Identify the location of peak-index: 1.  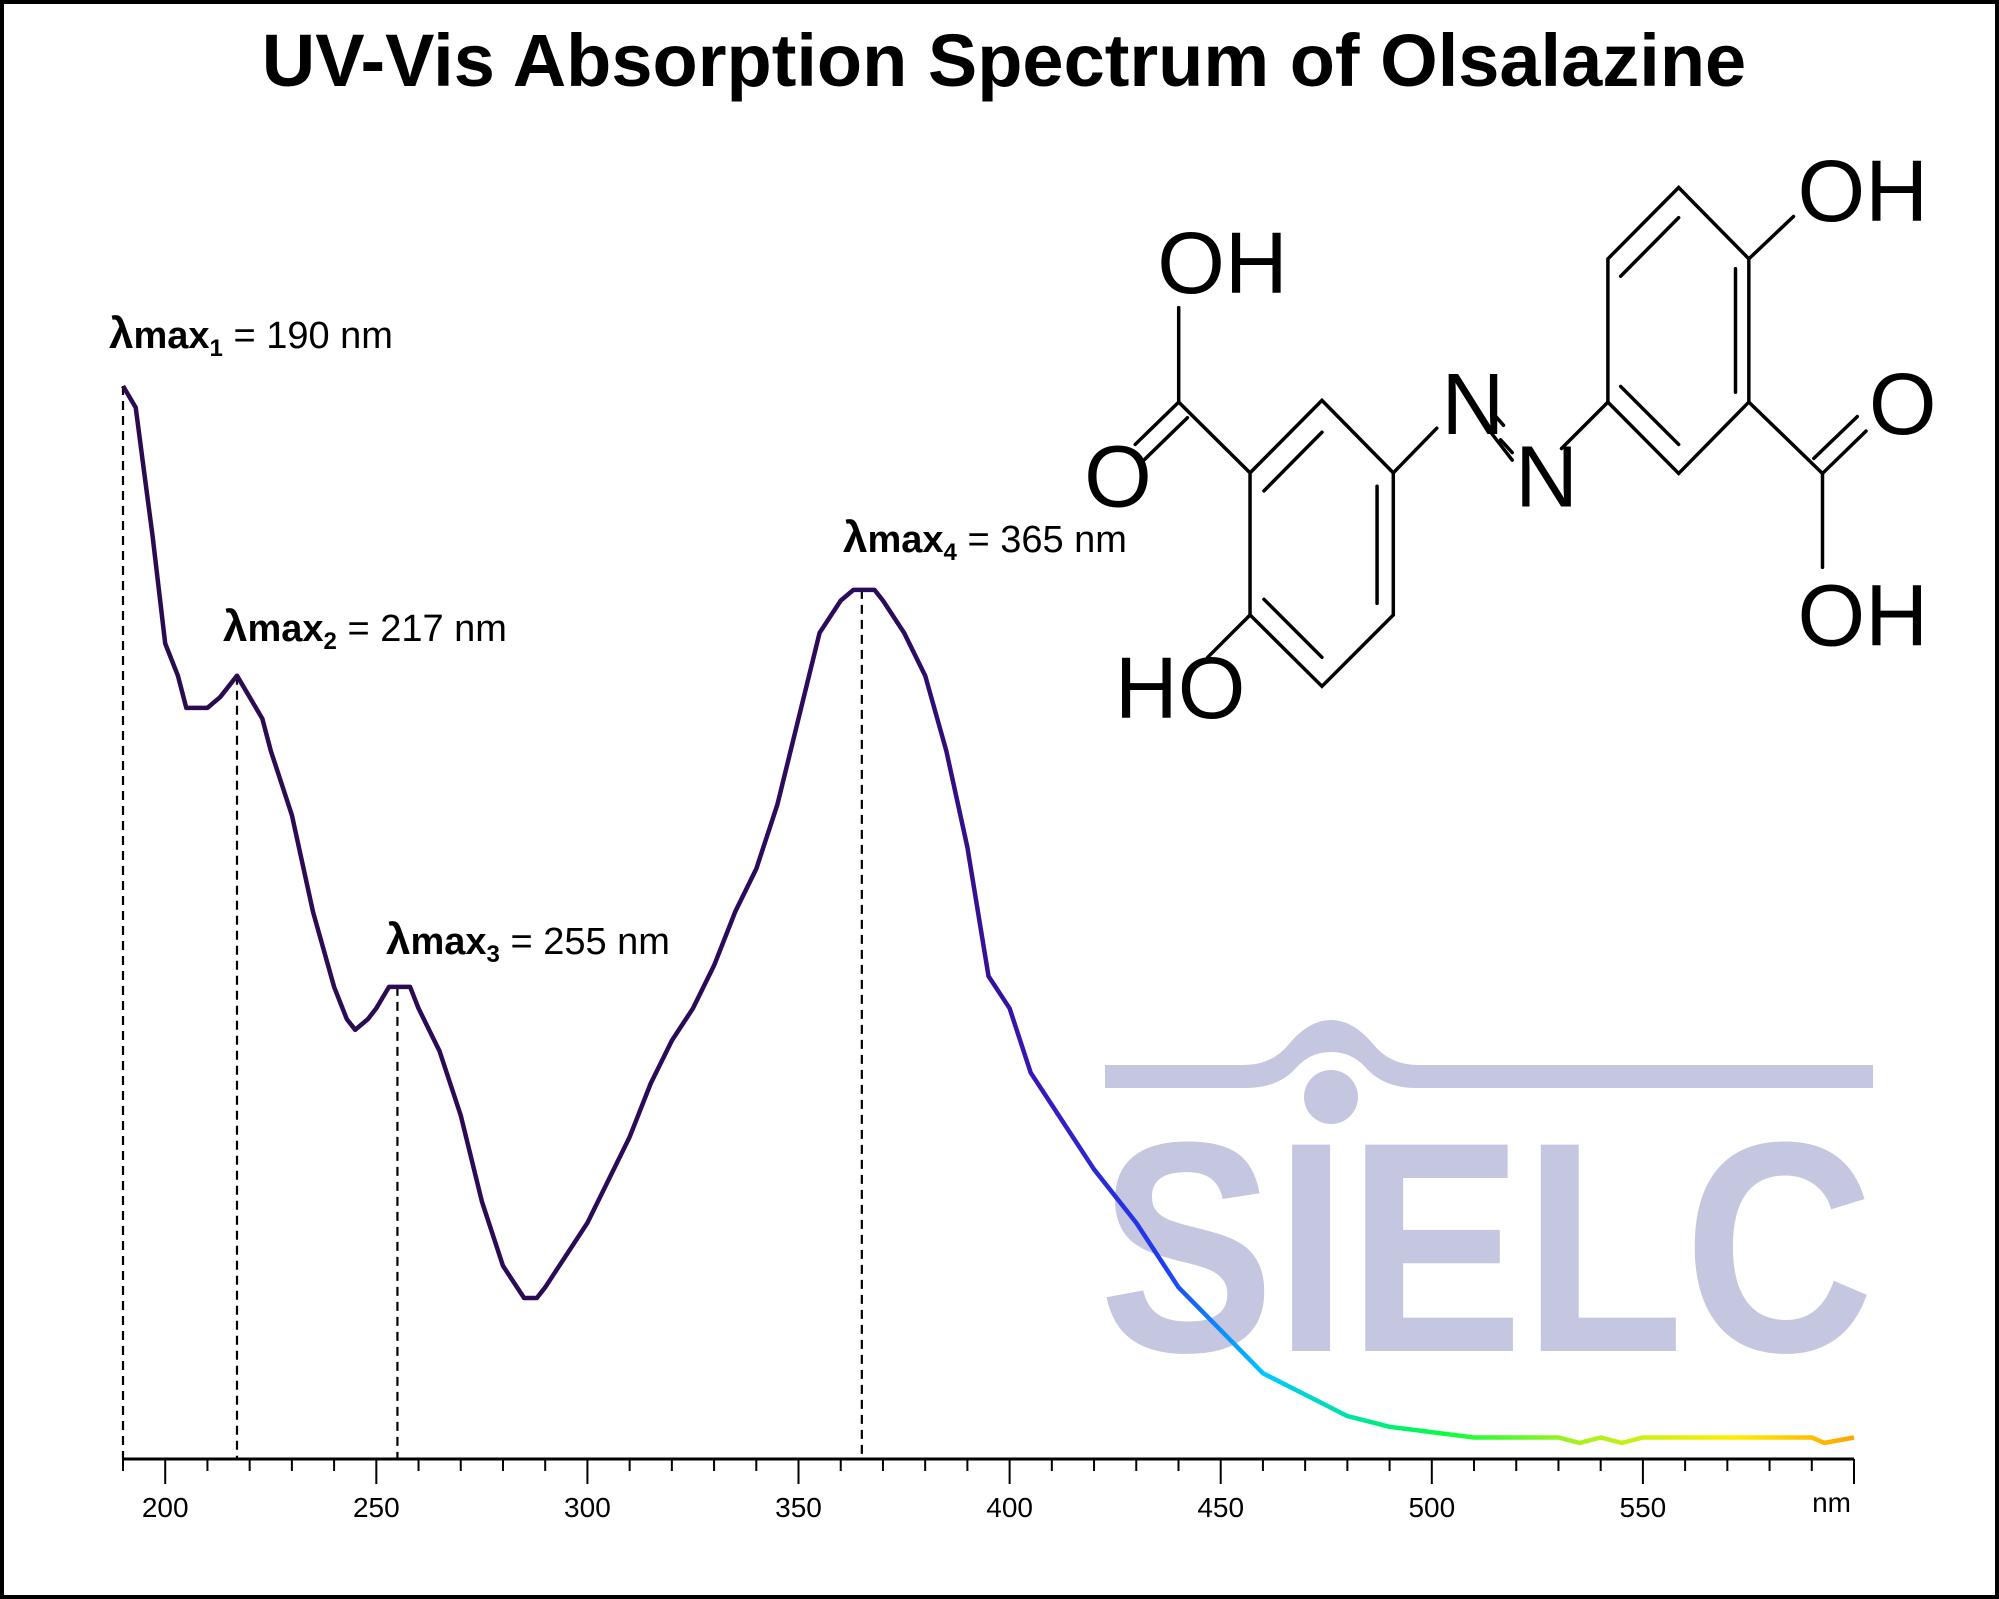
(216, 348).